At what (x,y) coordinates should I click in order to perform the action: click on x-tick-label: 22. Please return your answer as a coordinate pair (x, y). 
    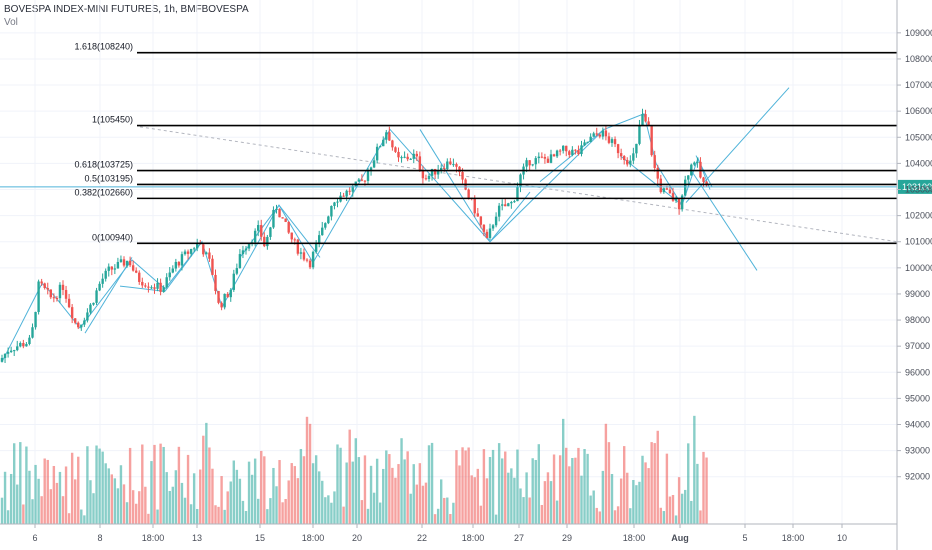
    Looking at the image, I should click on (422, 538).